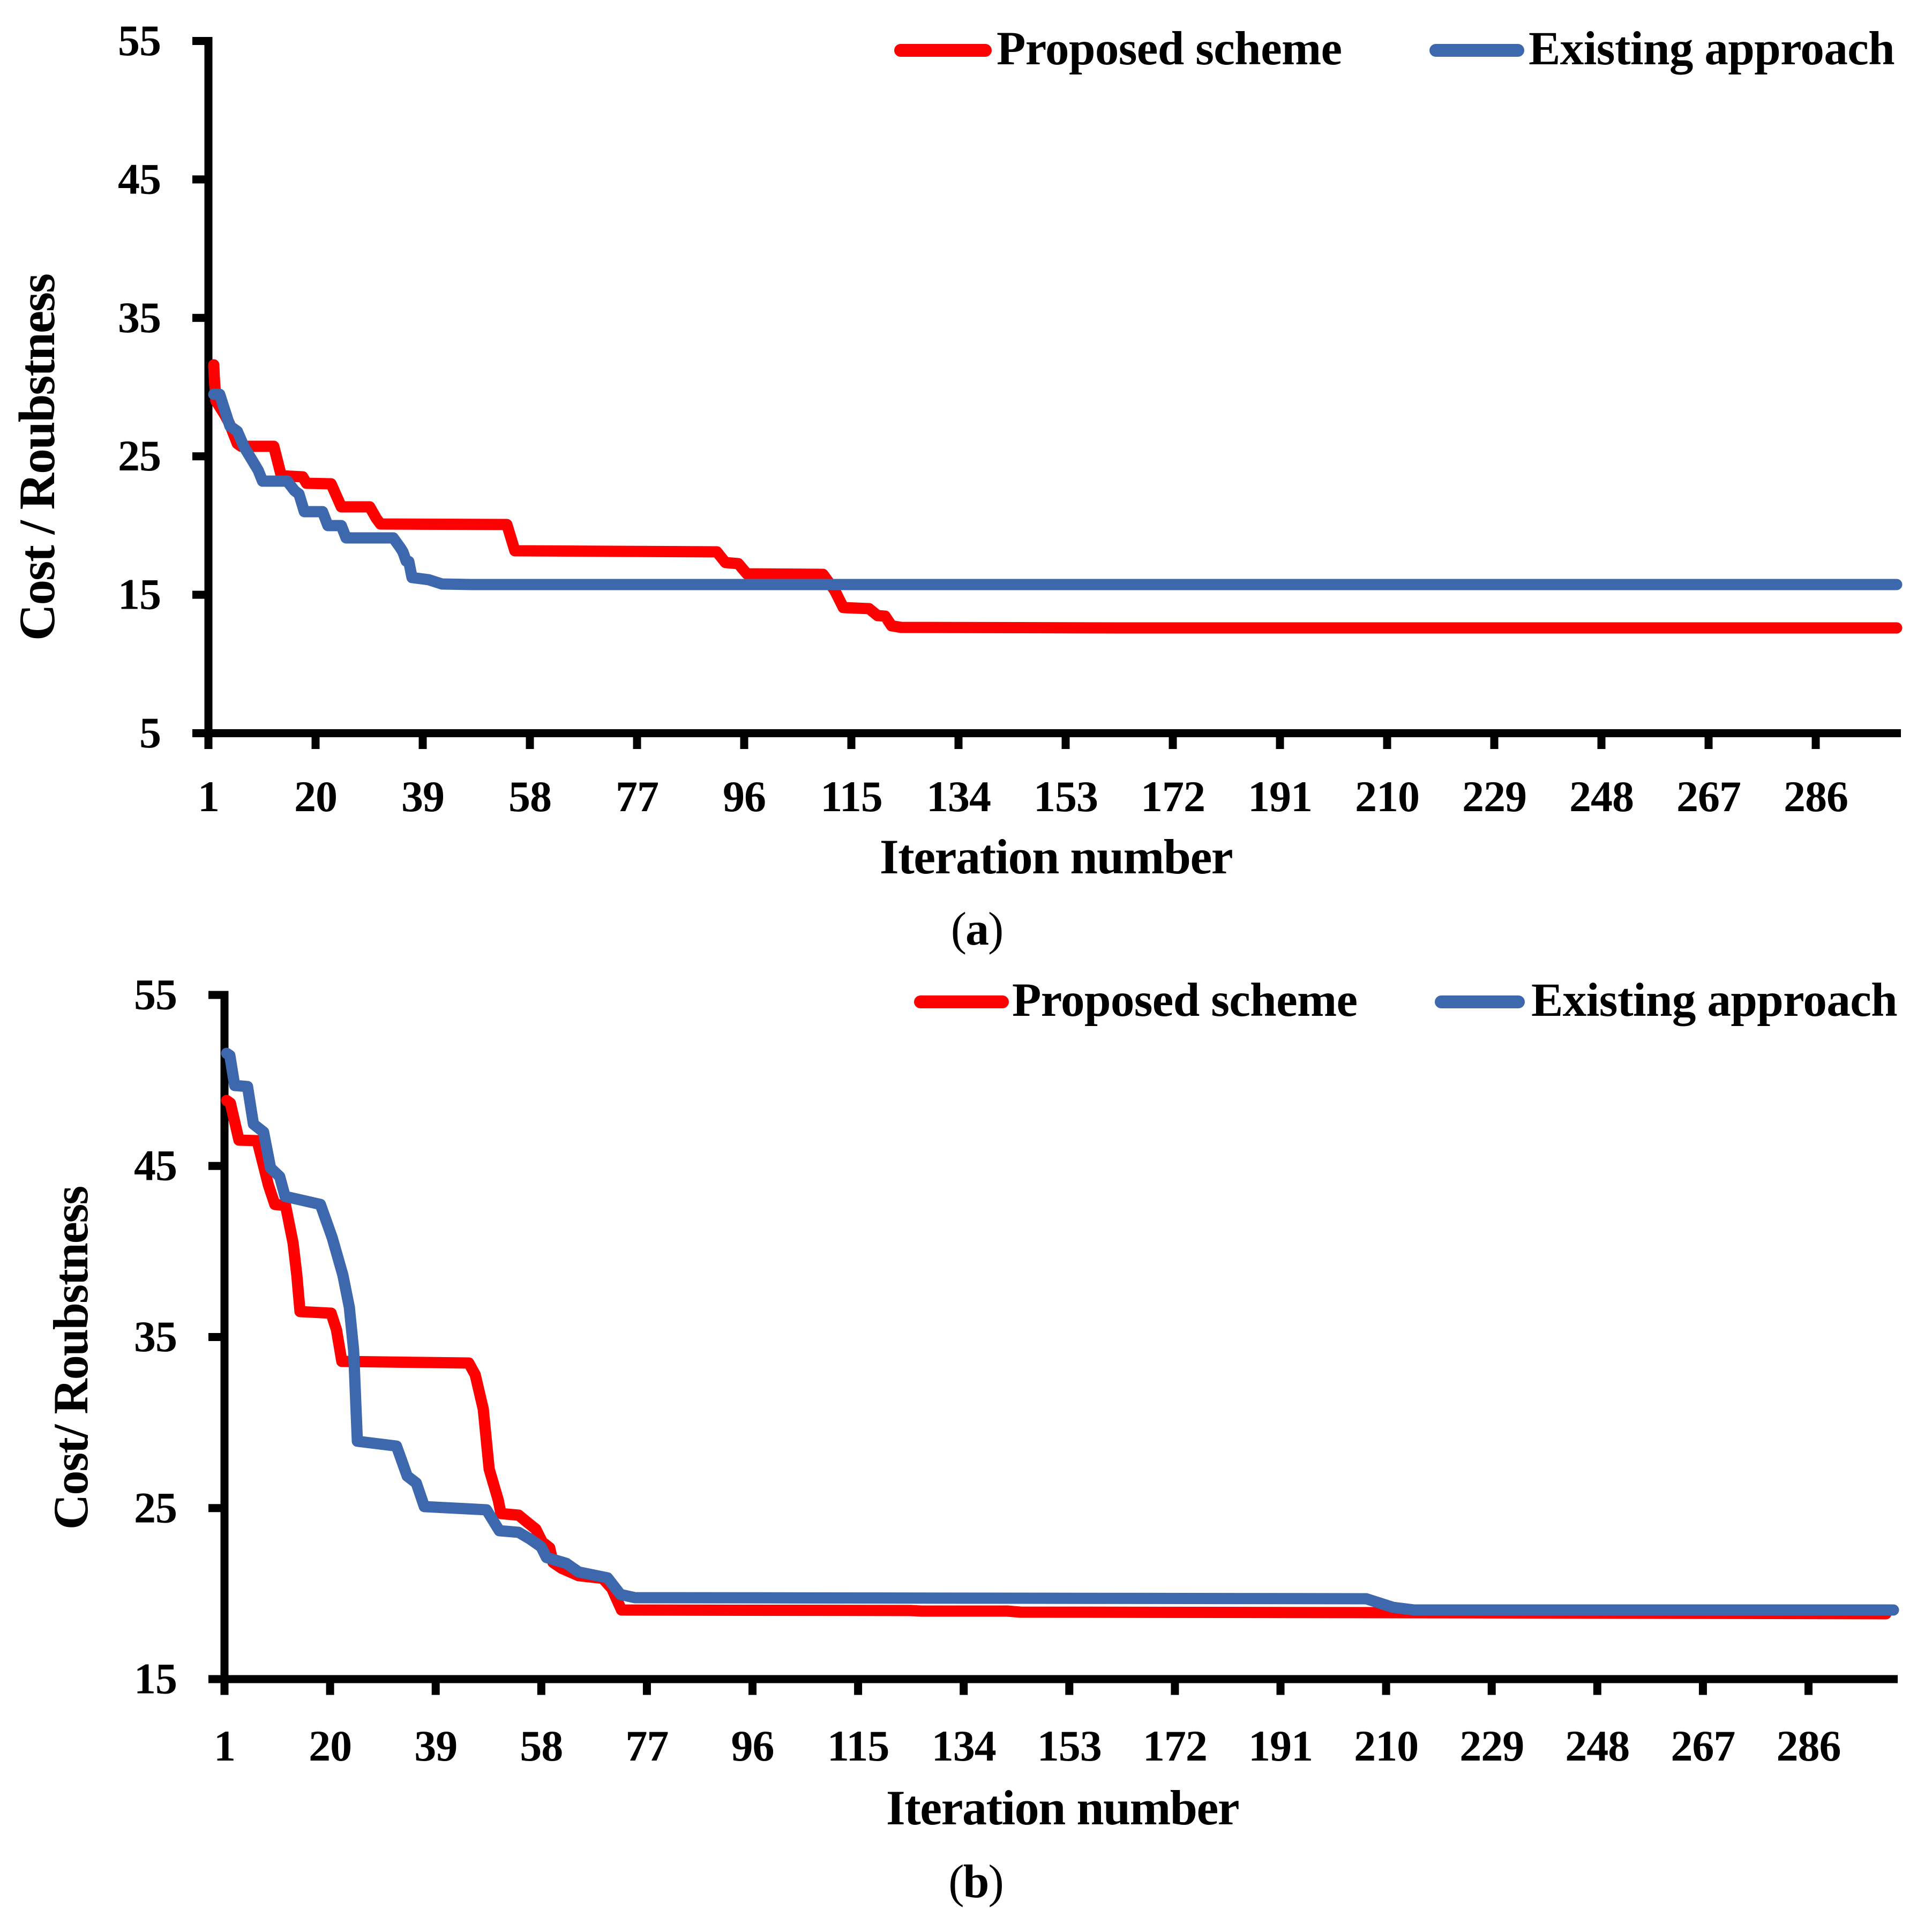 This screenshot has height=1932, width=1932. Describe the element at coordinates (975, 1882) in the screenshot. I see `svg-text: (b)` at that location.